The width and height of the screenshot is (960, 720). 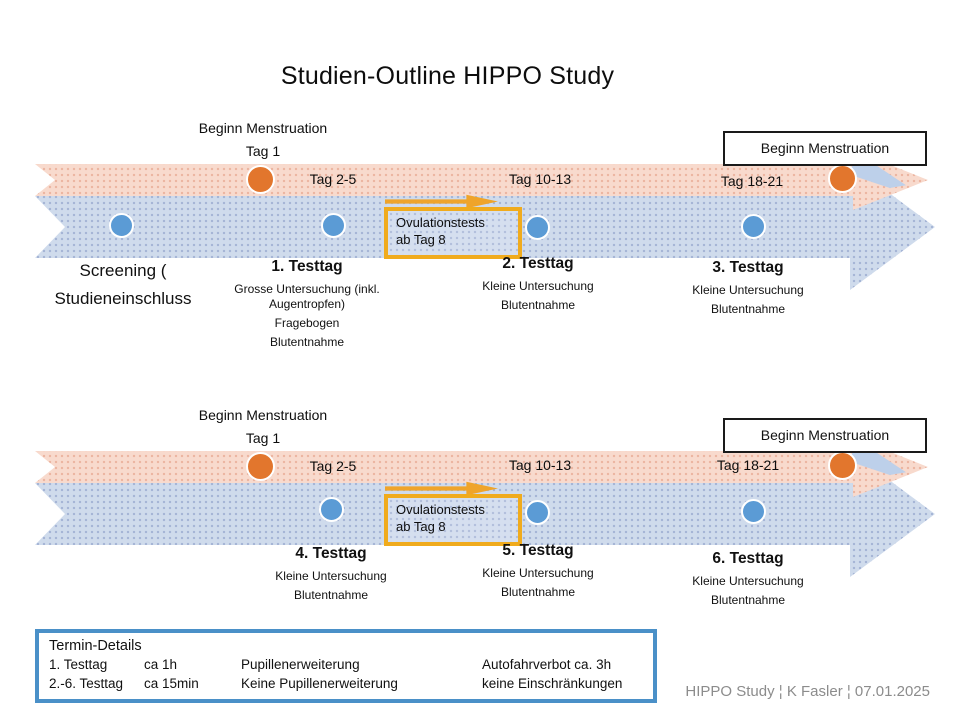 What do you see at coordinates (263, 415) in the screenshot?
I see `cycle2-start-label: Beginn Menstruation` at bounding box center [263, 415].